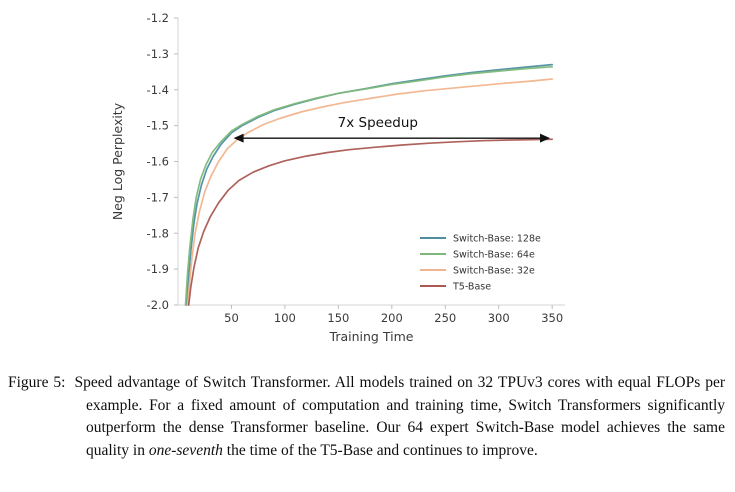 Image resolution: width=735 pixels, height=492 pixels. What do you see at coordinates (285, 318) in the screenshot?
I see `x-tick-label: 100` at bounding box center [285, 318].